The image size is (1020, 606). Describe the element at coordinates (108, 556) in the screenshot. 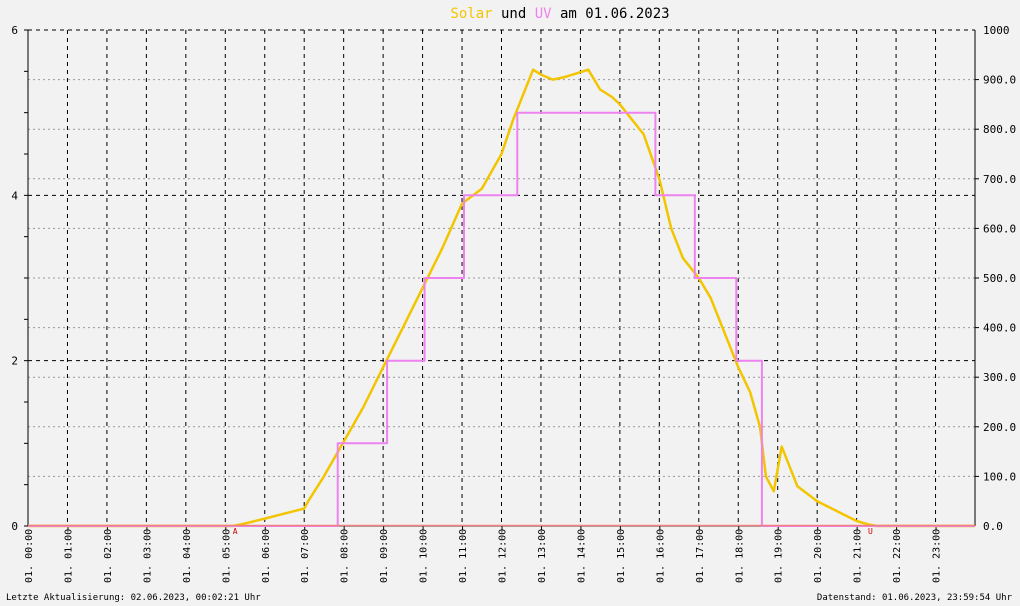

I see `x-label-2: 01. 02:00` at that location.